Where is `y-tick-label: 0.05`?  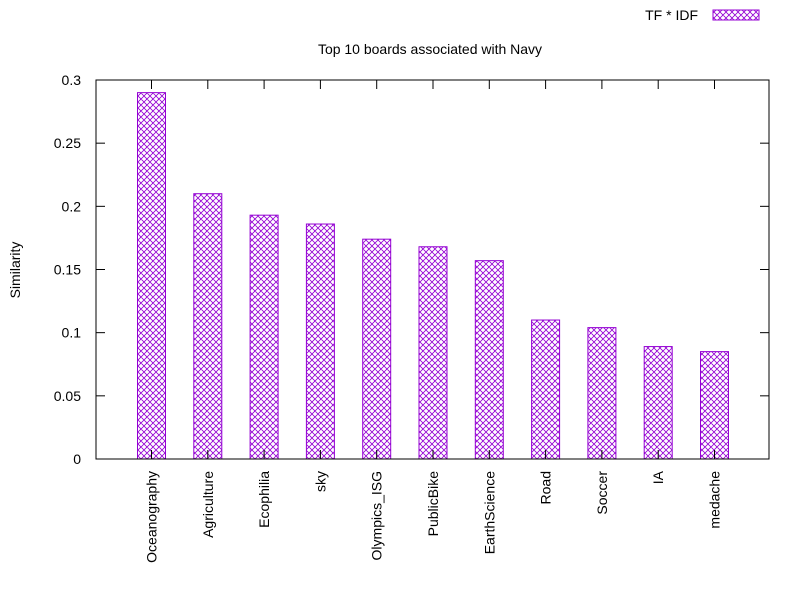 y-tick-label: 0.05 is located at coordinates (67, 396).